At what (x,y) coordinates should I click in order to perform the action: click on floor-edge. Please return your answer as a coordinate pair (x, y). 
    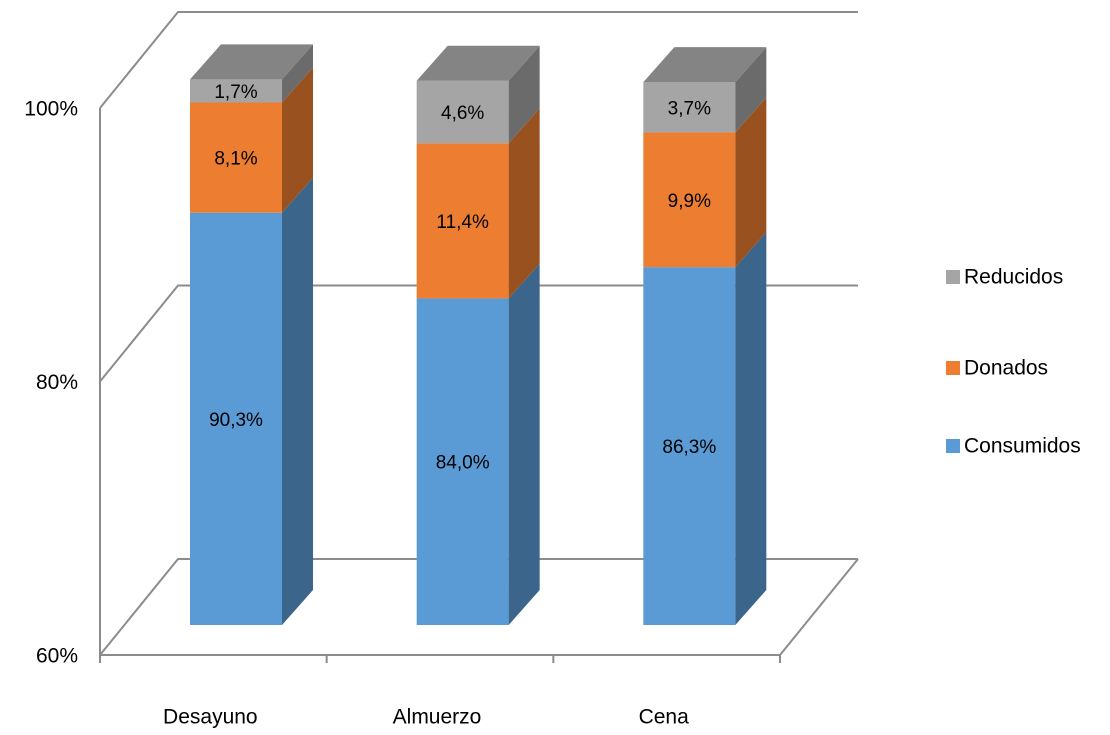
    Looking at the image, I should click on (819, 607).